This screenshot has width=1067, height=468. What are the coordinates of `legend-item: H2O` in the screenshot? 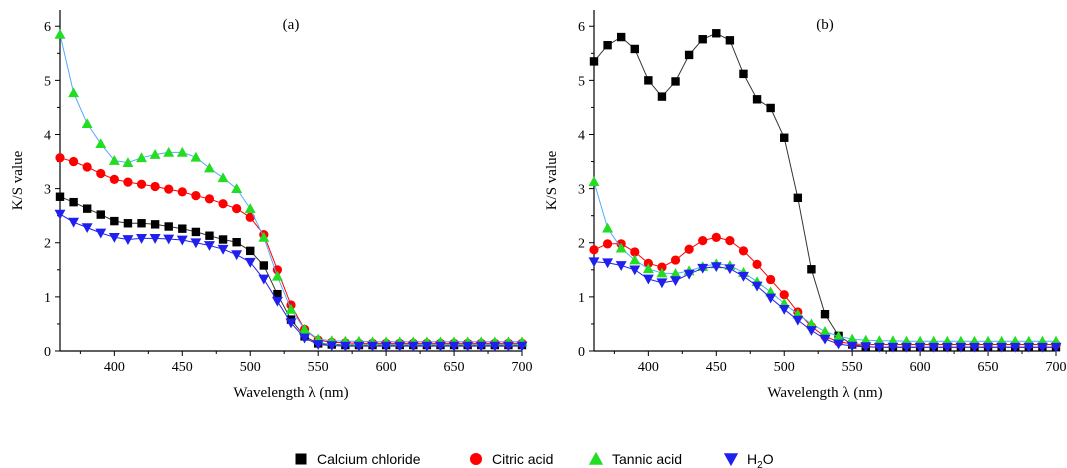 It's located at (748, 459).